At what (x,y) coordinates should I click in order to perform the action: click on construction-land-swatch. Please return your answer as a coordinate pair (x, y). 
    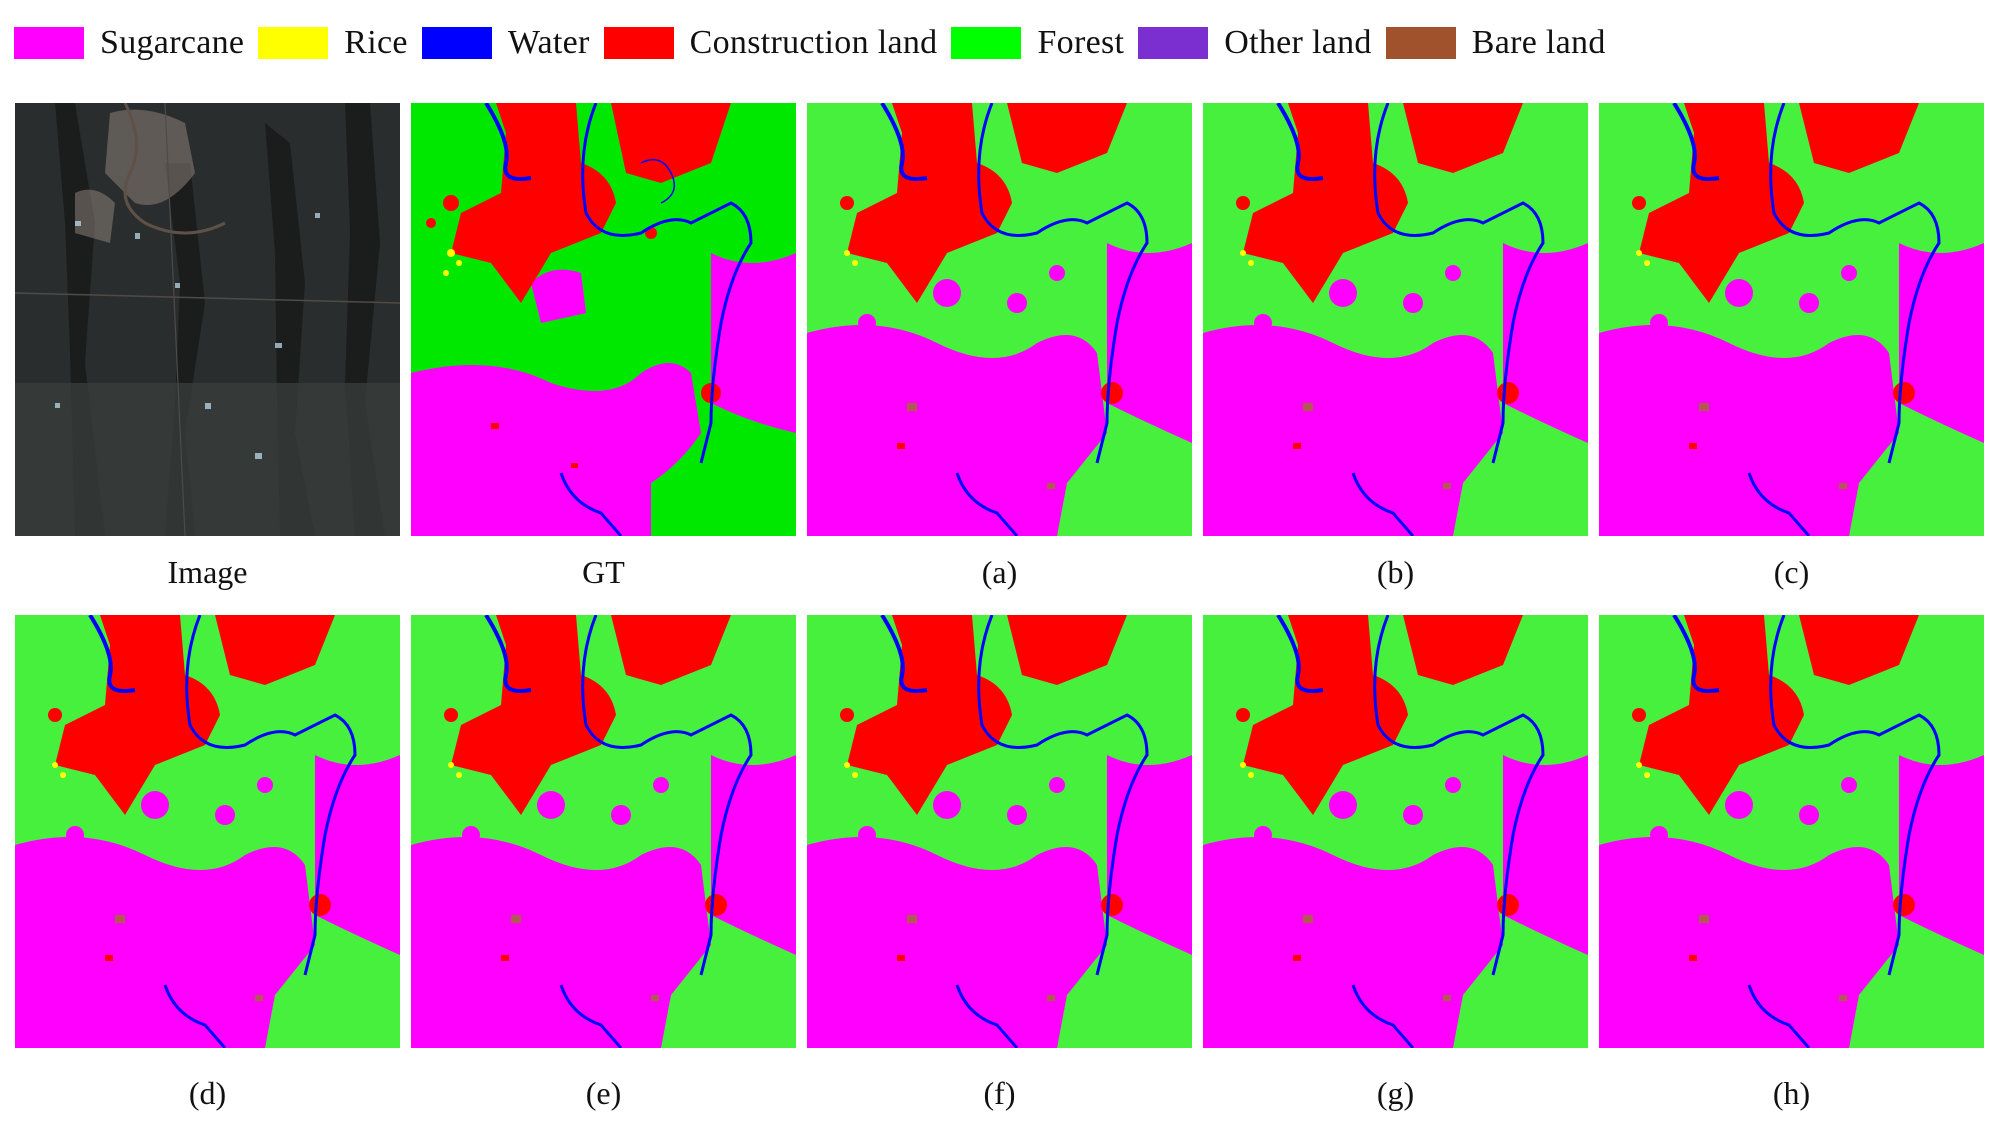
    Looking at the image, I should click on (638, 43).